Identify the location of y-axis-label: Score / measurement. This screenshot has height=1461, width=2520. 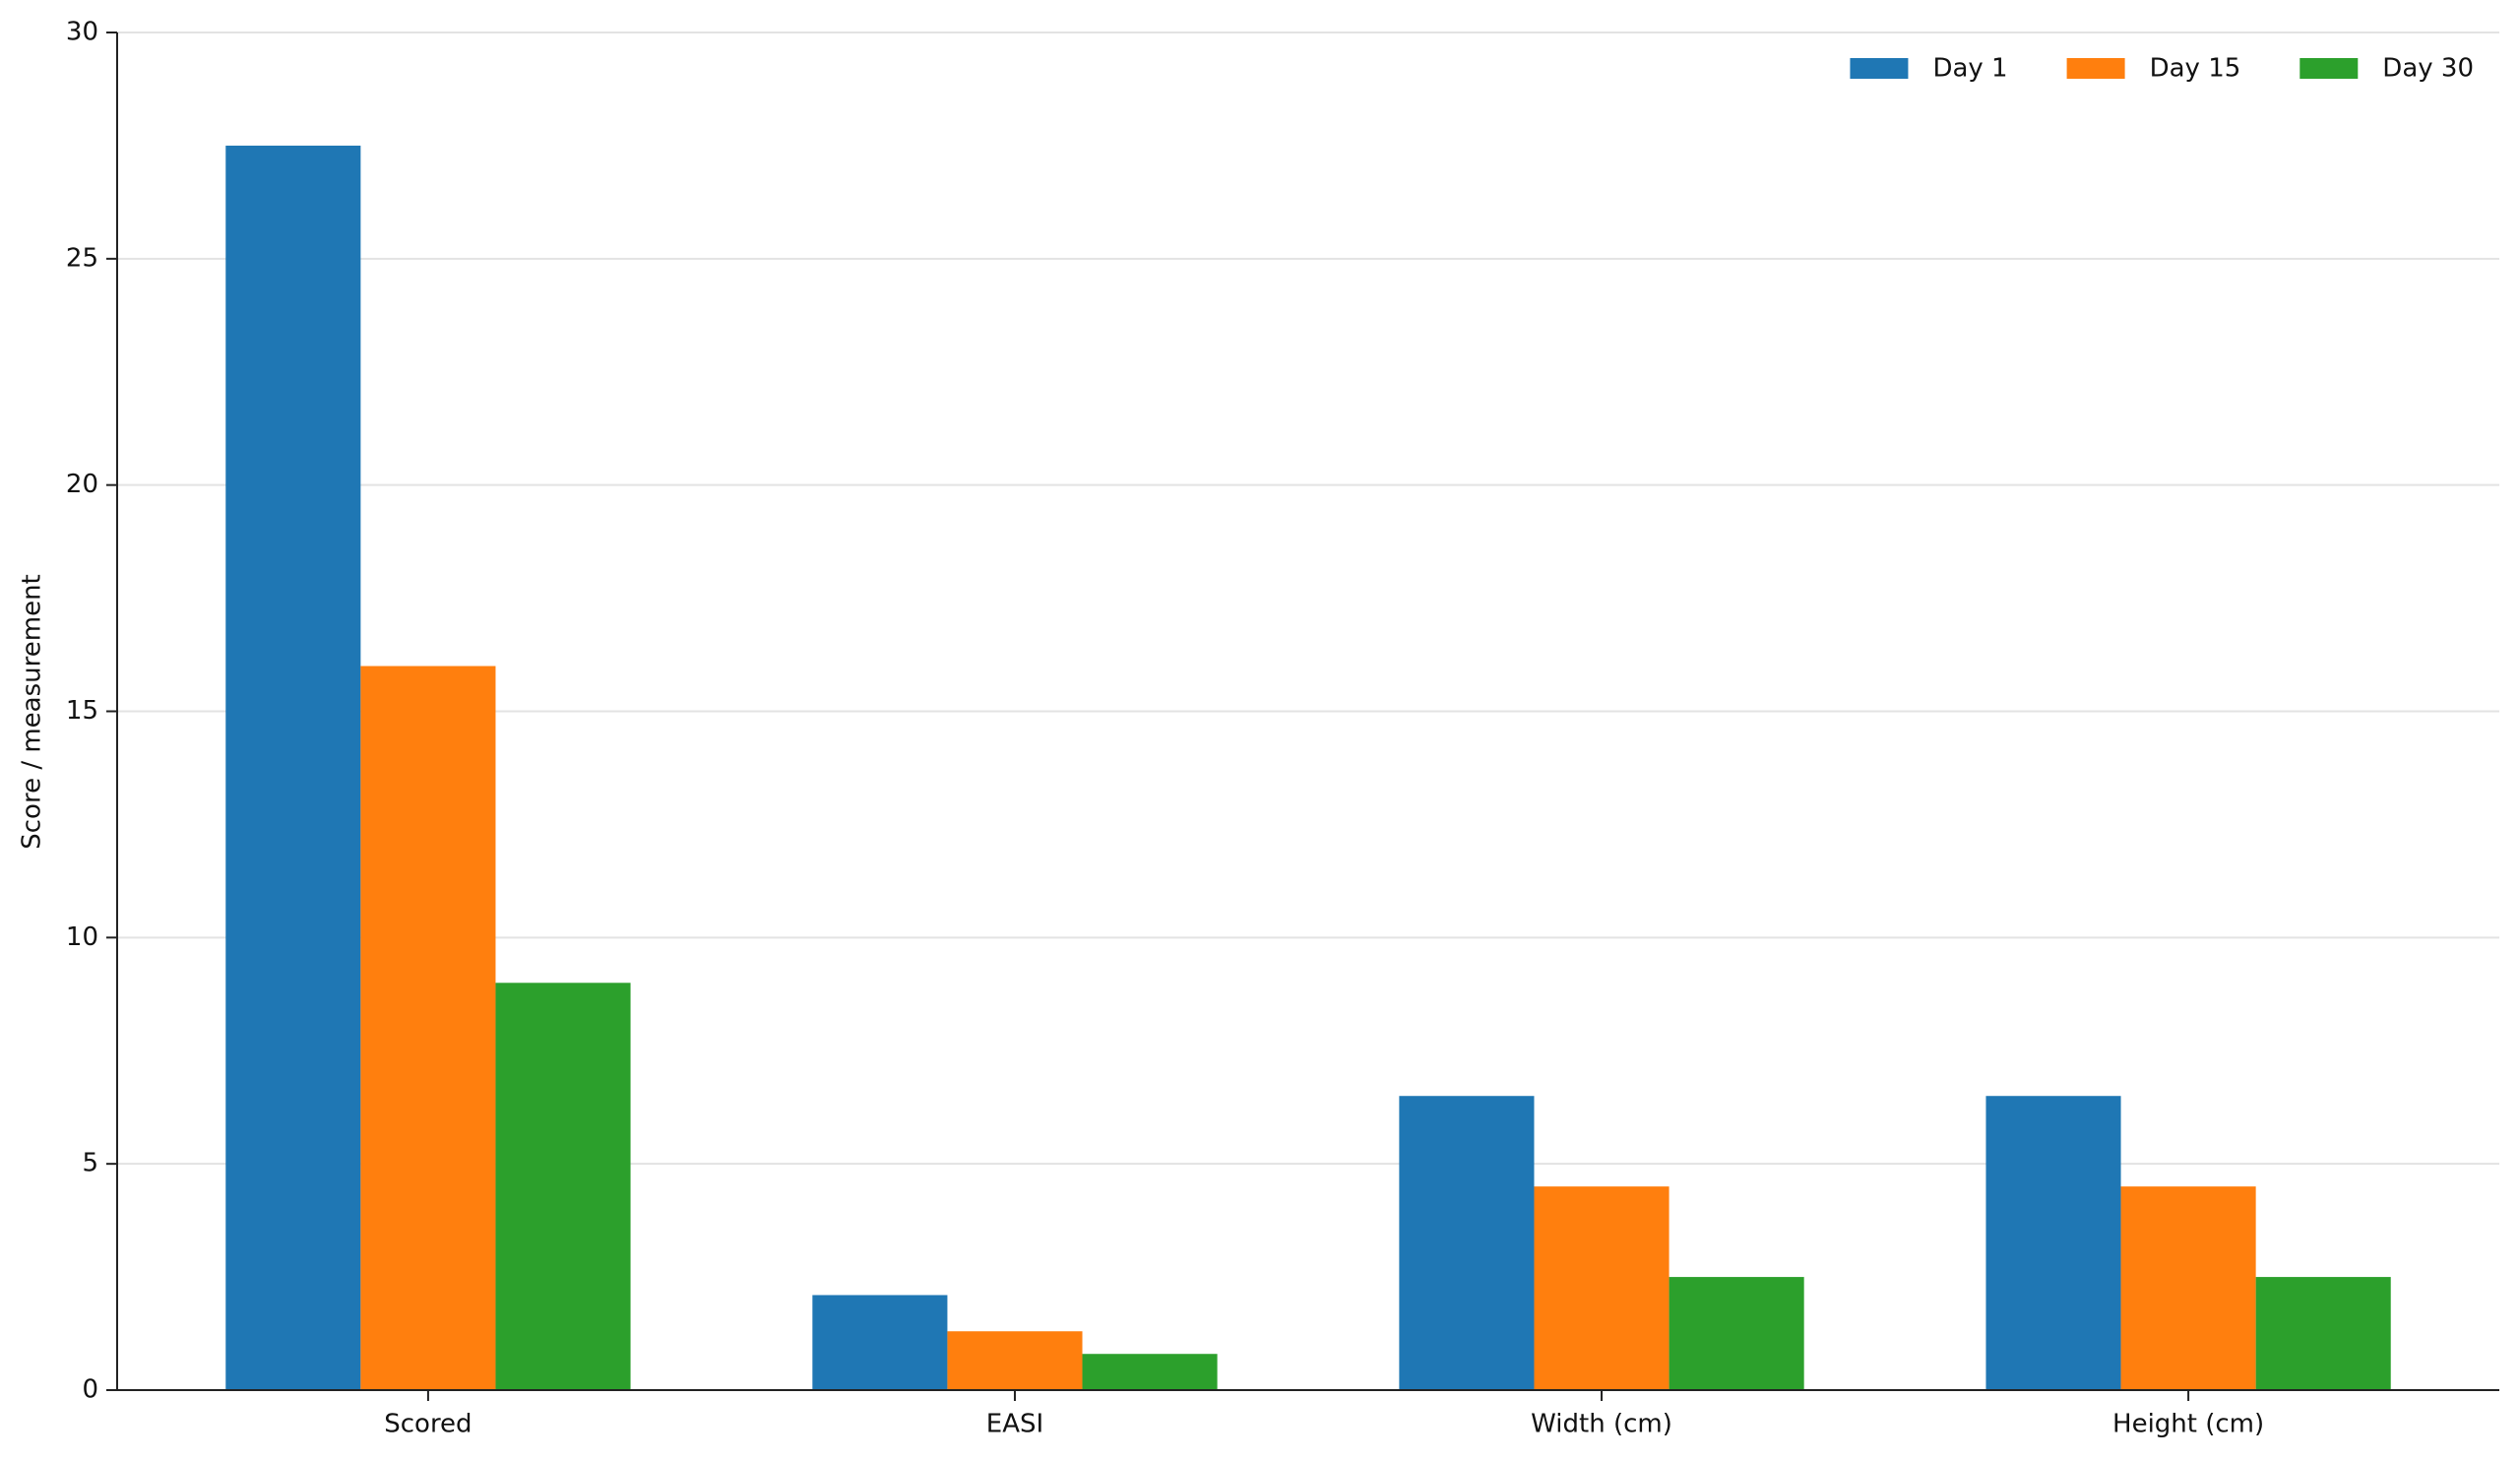
(32, 712).